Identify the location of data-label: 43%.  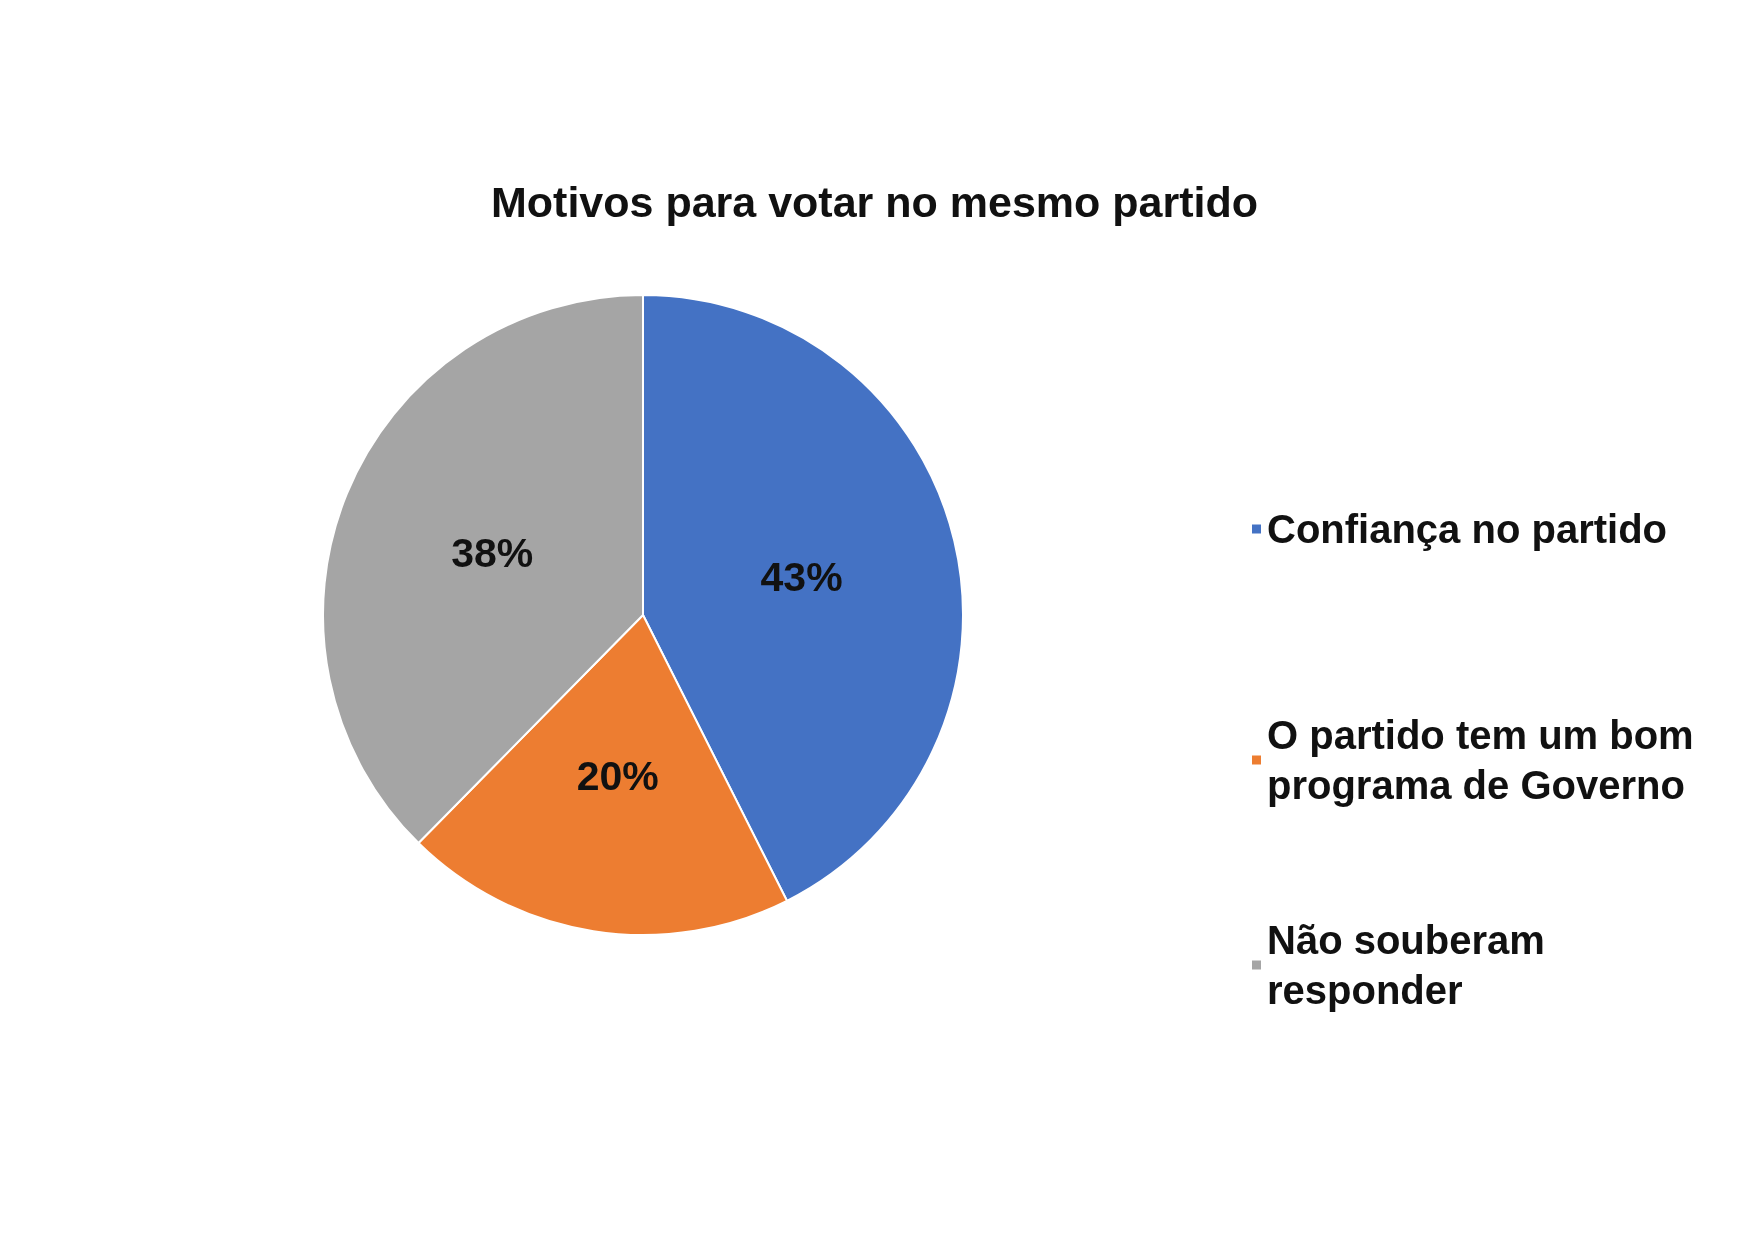
(801, 577).